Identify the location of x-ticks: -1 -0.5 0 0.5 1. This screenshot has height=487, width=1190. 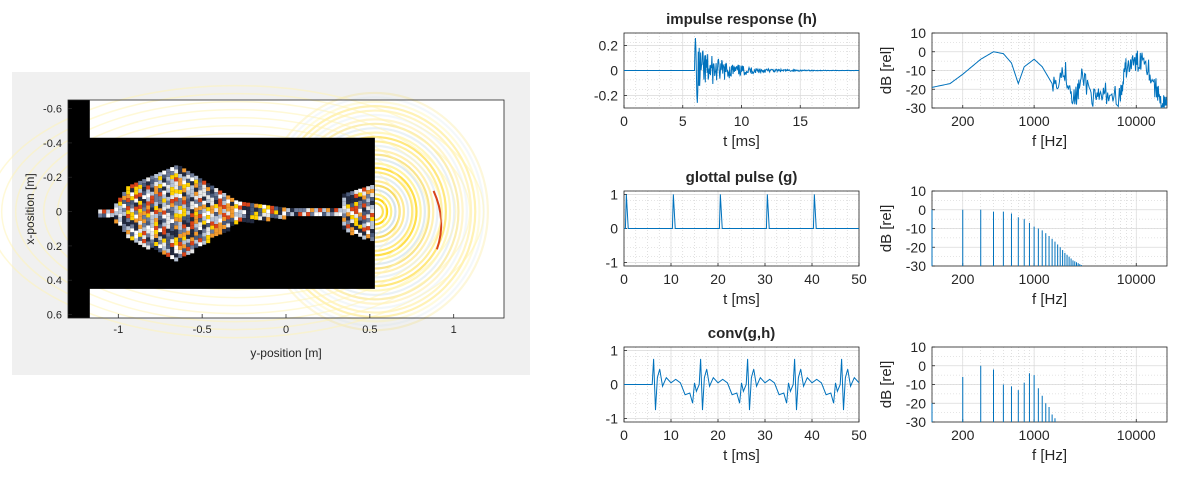
(285, 325).